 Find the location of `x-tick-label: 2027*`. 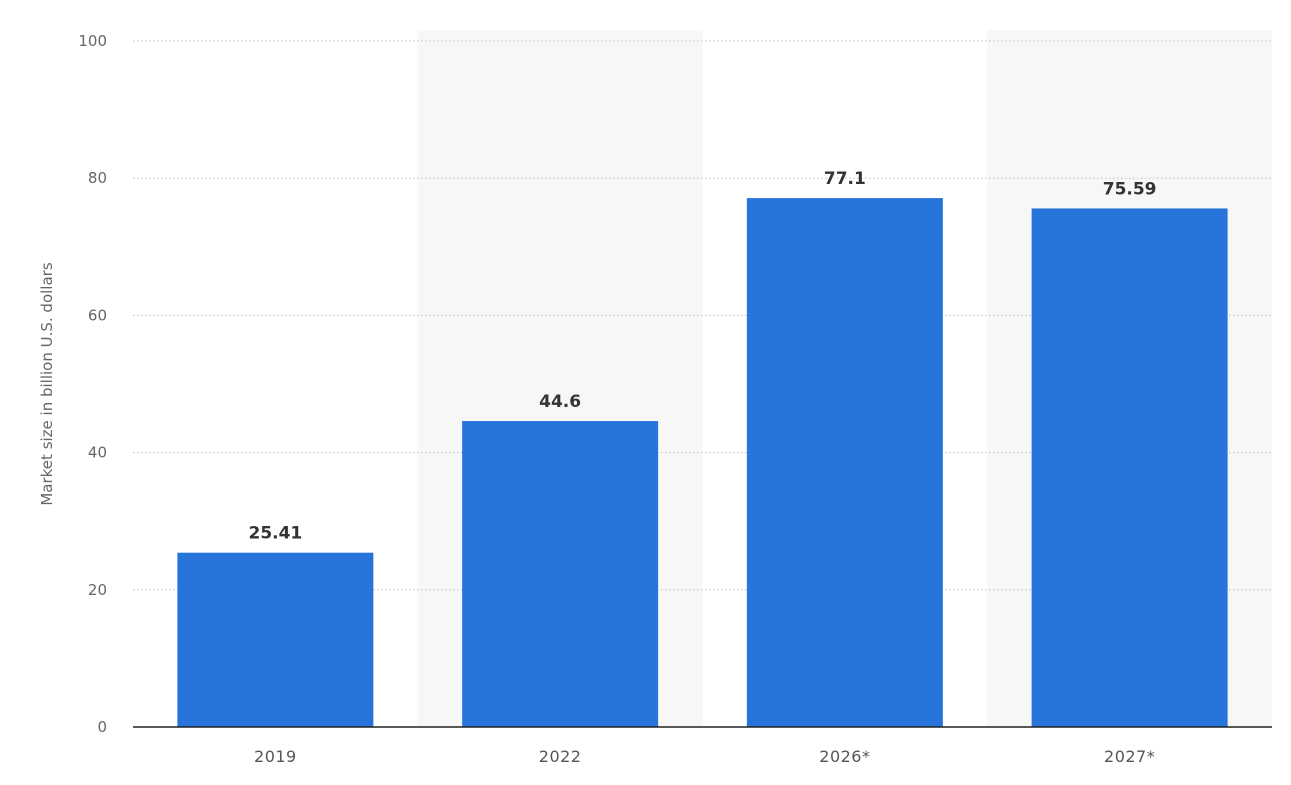

x-tick-label: 2027* is located at coordinates (1129, 756).